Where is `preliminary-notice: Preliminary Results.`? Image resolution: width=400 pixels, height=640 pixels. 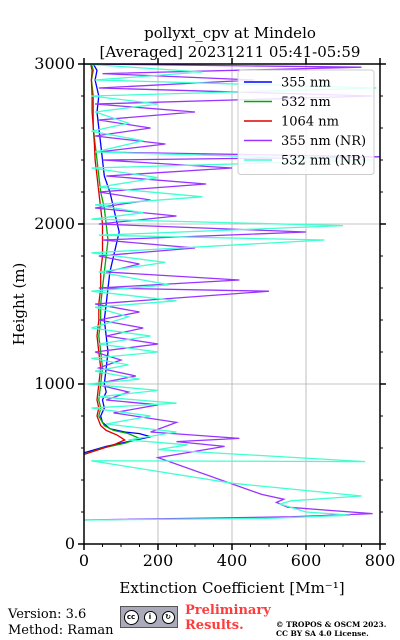
preliminary-notice: Preliminary Results. is located at coordinates (228, 618).